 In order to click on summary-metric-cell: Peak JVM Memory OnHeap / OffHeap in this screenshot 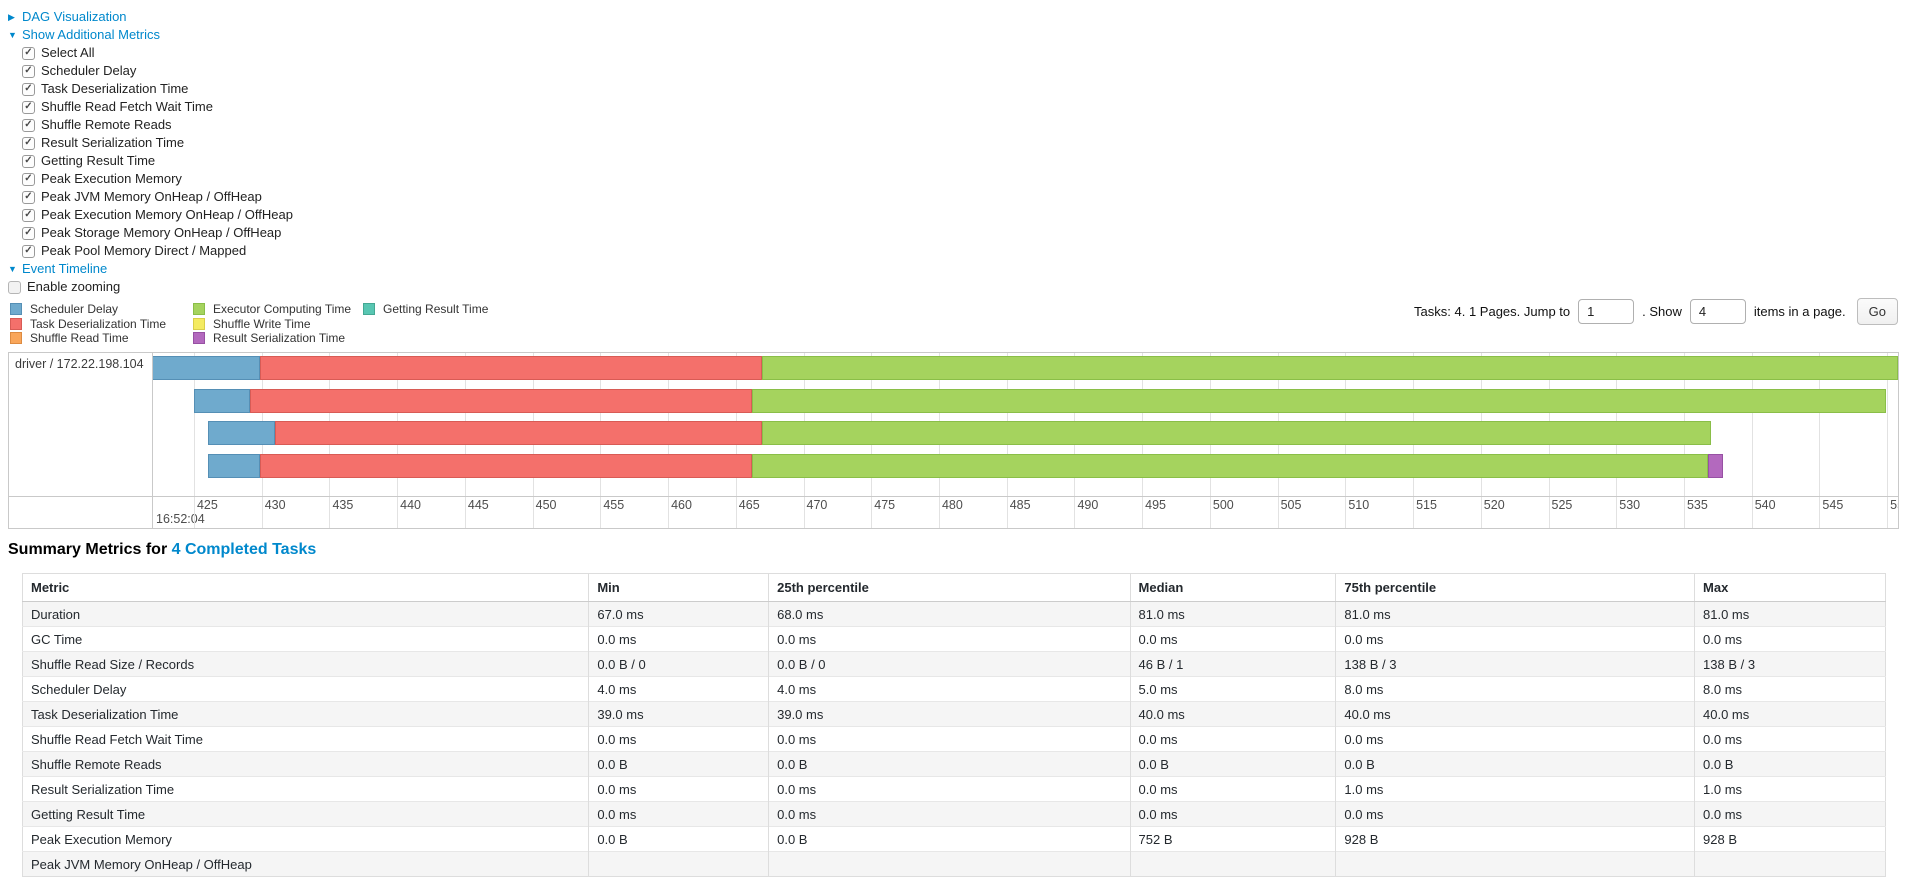, I will do `click(305, 864)`.